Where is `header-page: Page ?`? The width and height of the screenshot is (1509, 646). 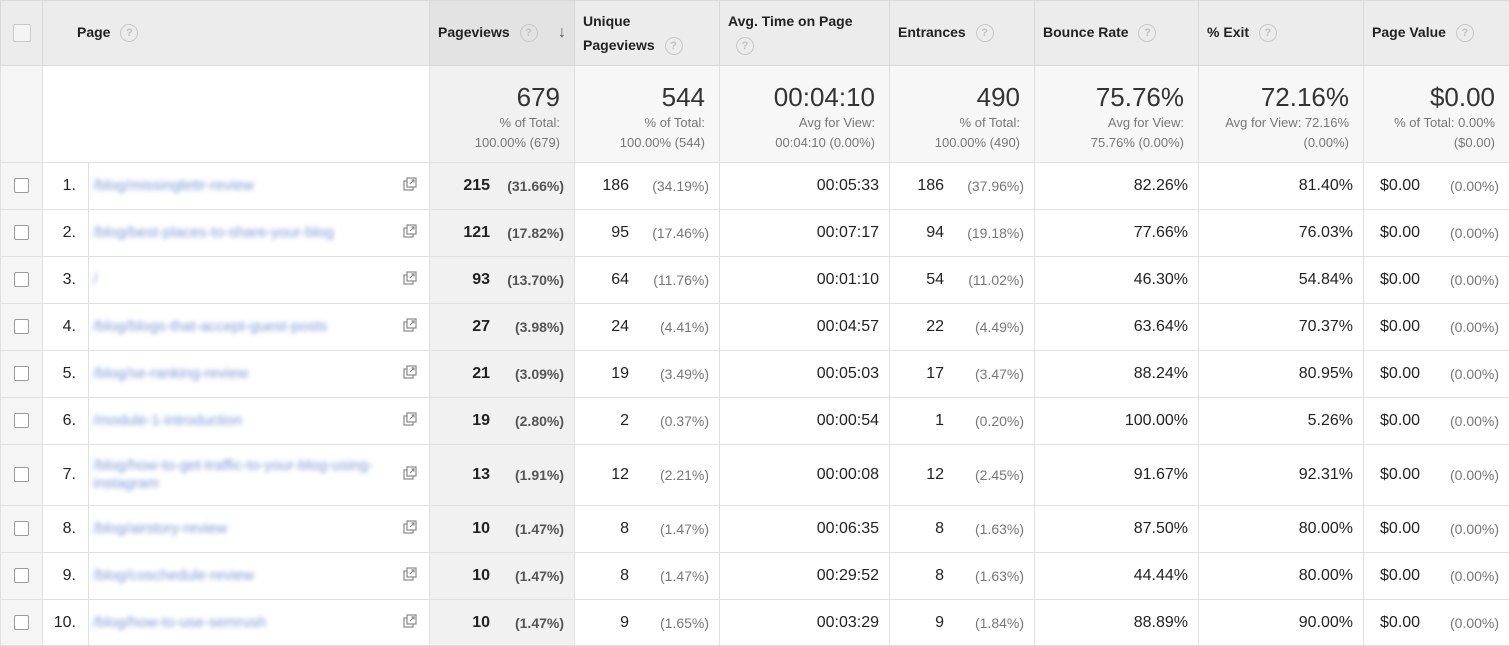
header-page: Page ? is located at coordinates (236, 33).